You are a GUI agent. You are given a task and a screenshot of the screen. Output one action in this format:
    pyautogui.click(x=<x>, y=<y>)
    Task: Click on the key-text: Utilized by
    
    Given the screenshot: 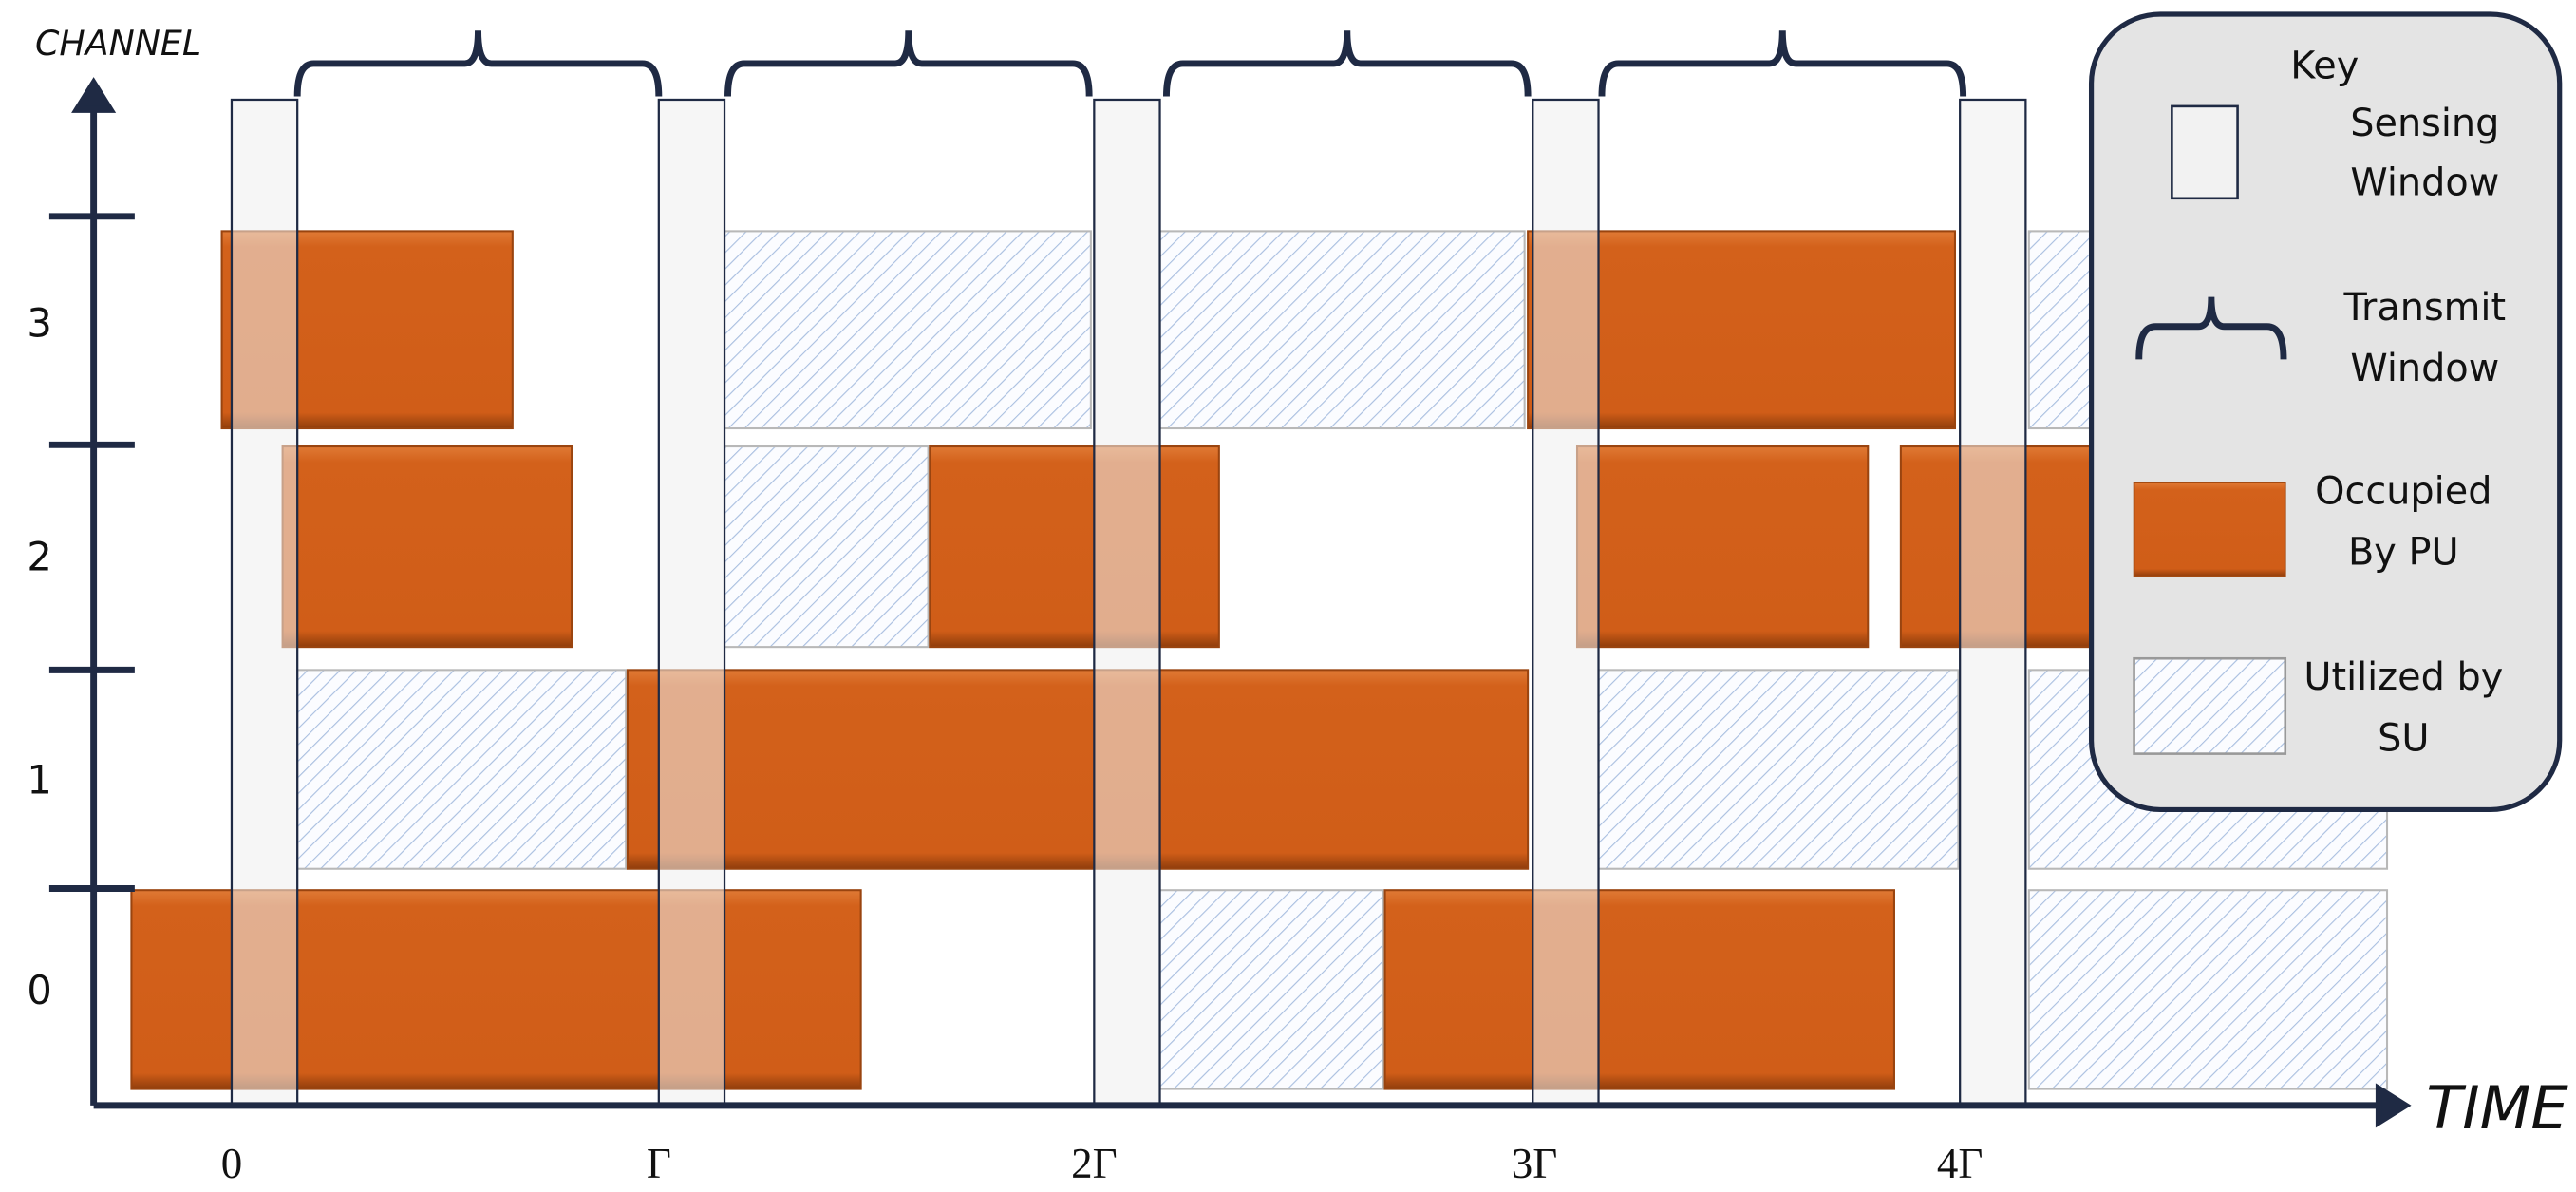 What is the action you would take?
    pyautogui.click(x=2403, y=677)
    